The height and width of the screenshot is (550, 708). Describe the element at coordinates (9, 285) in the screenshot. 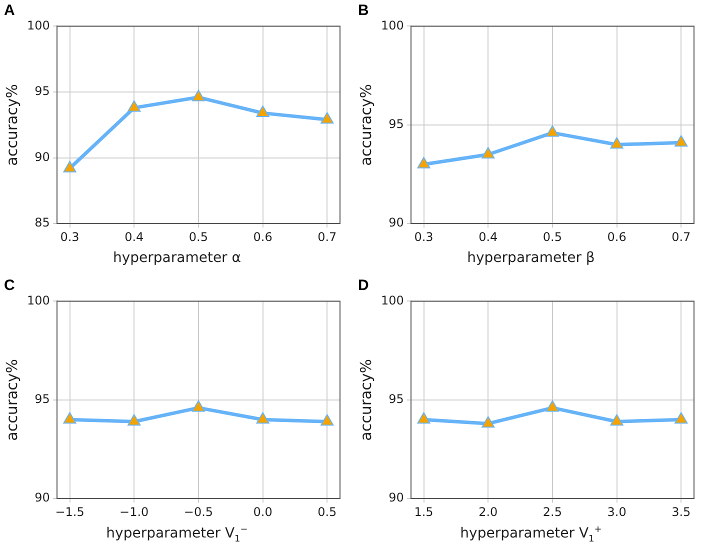

I see `chart-title: C` at that location.